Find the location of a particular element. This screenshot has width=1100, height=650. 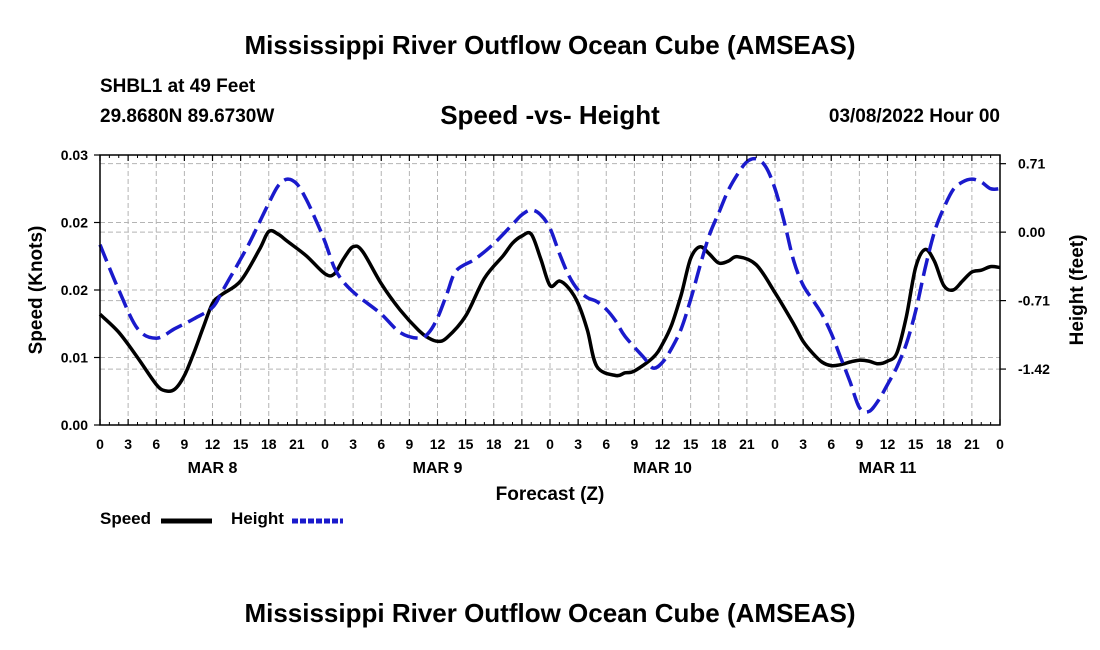

date-label: MAR 9 is located at coordinates (438, 468).